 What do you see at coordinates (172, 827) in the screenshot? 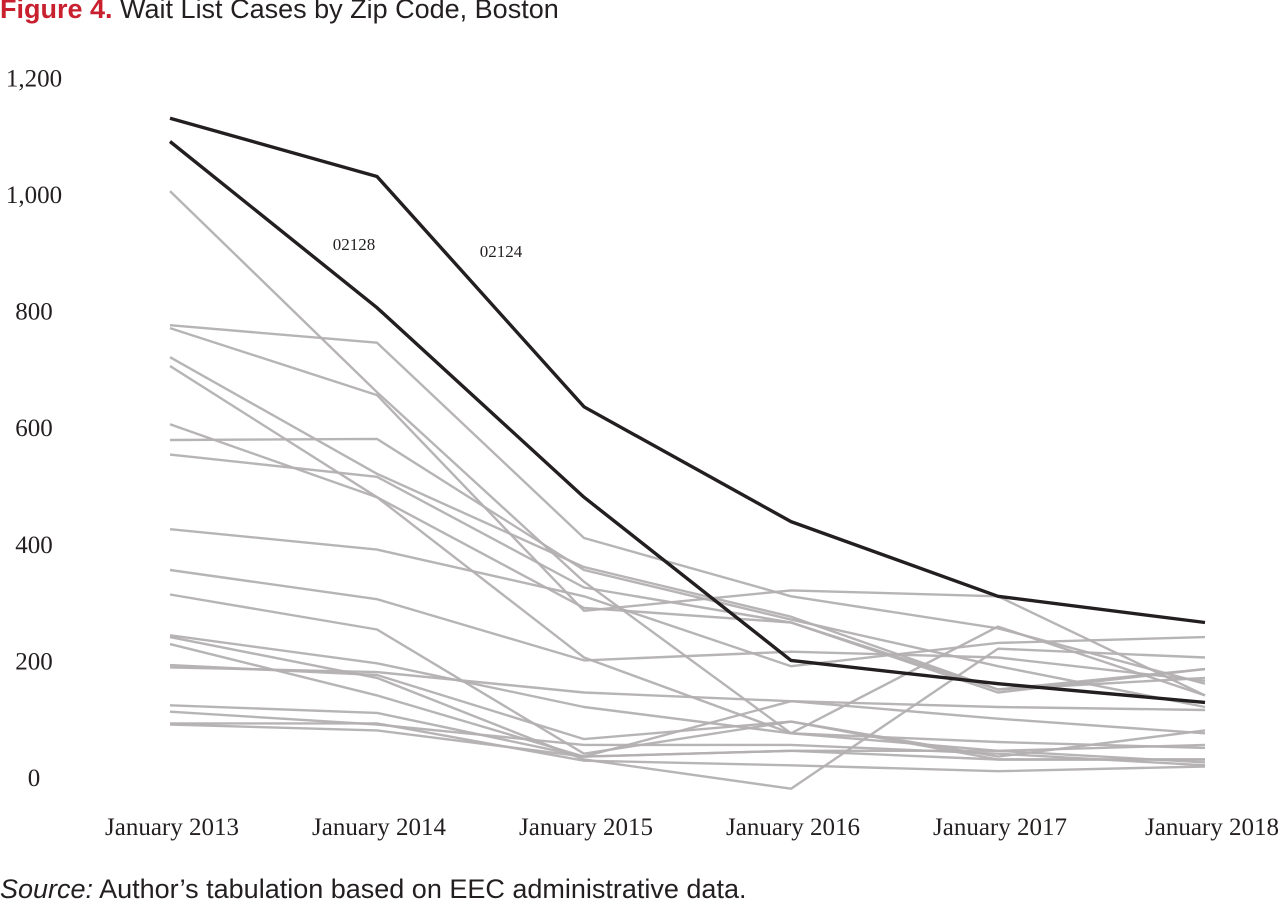
I see `x-tick-label: January 2013` at bounding box center [172, 827].